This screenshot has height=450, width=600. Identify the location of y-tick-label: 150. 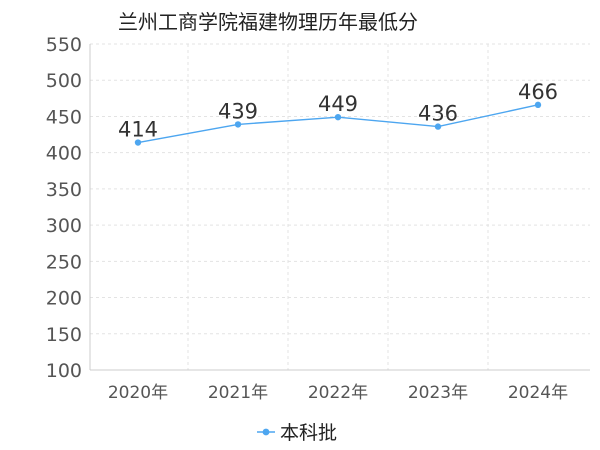
(64, 335).